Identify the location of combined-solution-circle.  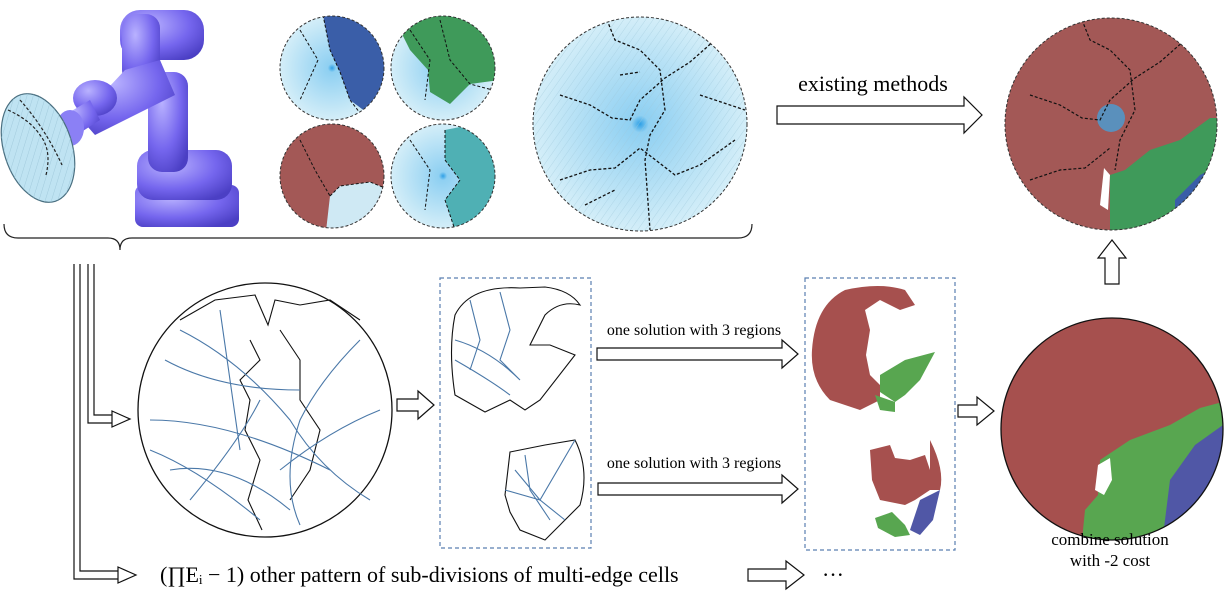
(1112, 429).